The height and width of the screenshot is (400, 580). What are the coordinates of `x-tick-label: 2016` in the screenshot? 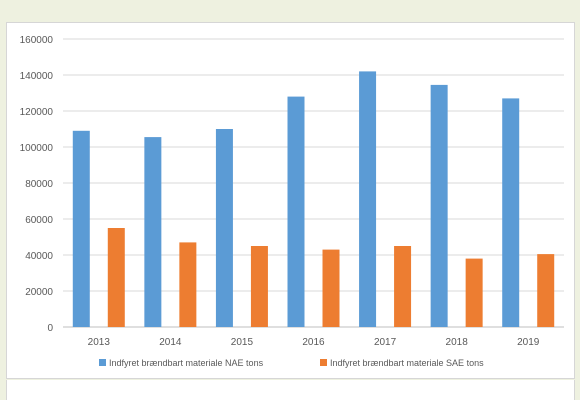 It's located at (313, 342).